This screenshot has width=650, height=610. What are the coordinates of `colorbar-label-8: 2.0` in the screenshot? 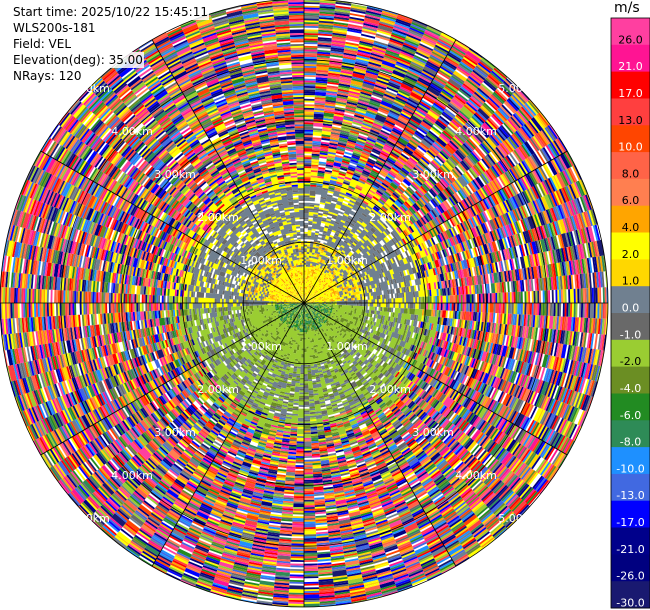 It's located at (631, 254).